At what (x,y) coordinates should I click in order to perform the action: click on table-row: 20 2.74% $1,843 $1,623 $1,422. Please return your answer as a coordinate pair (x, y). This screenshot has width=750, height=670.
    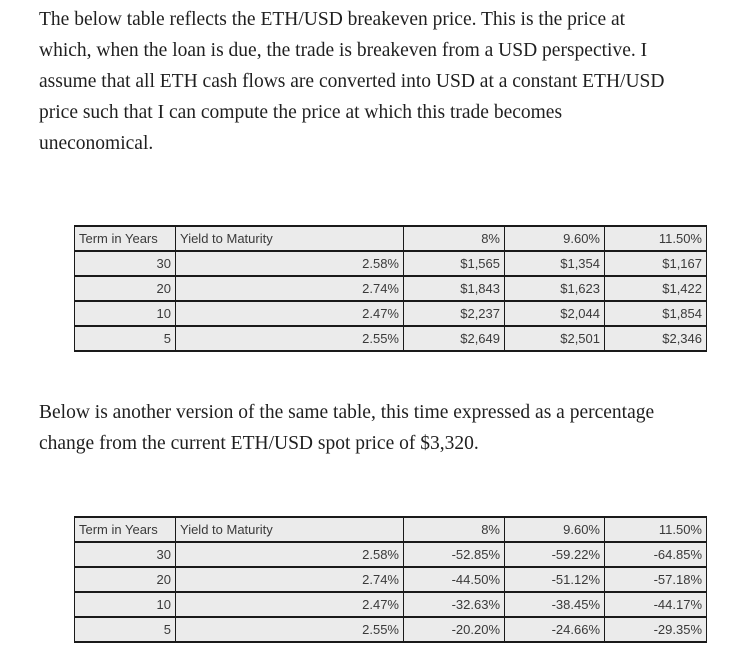
    Looking at the image, I should click on (390, 288).